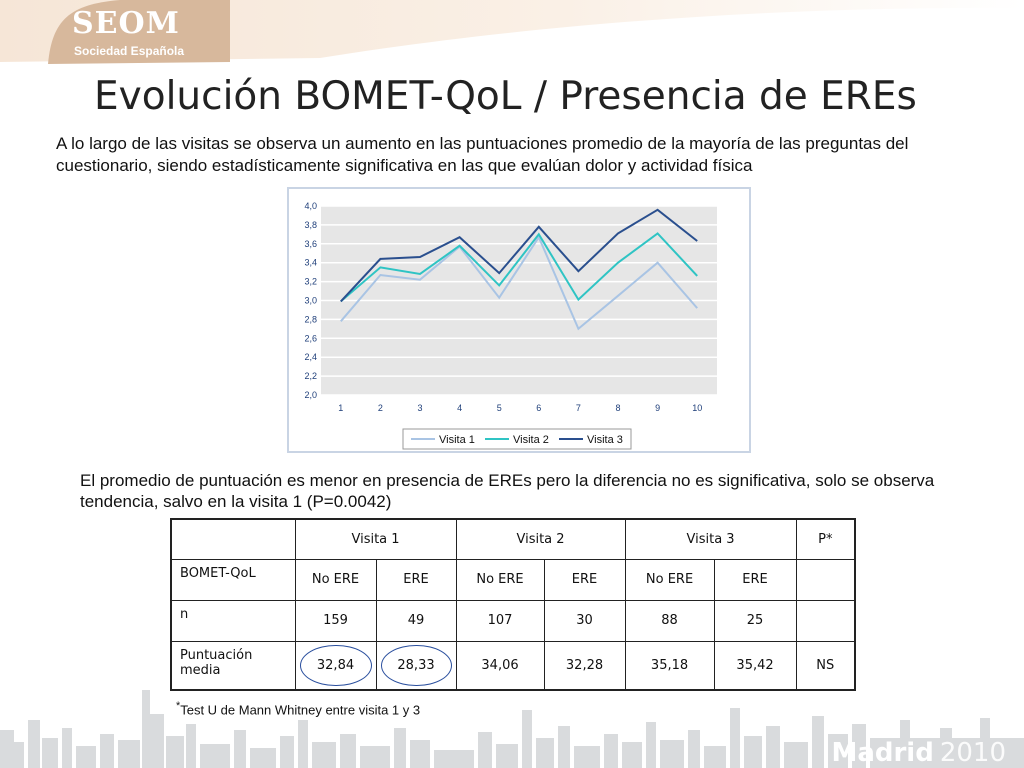 The height and width of the screenshot is (768, 1024). What do you see at coordinates (310, 244) in the screenshot?
I see `y-tick-label: 3,6` at bounding box center [310, 244].